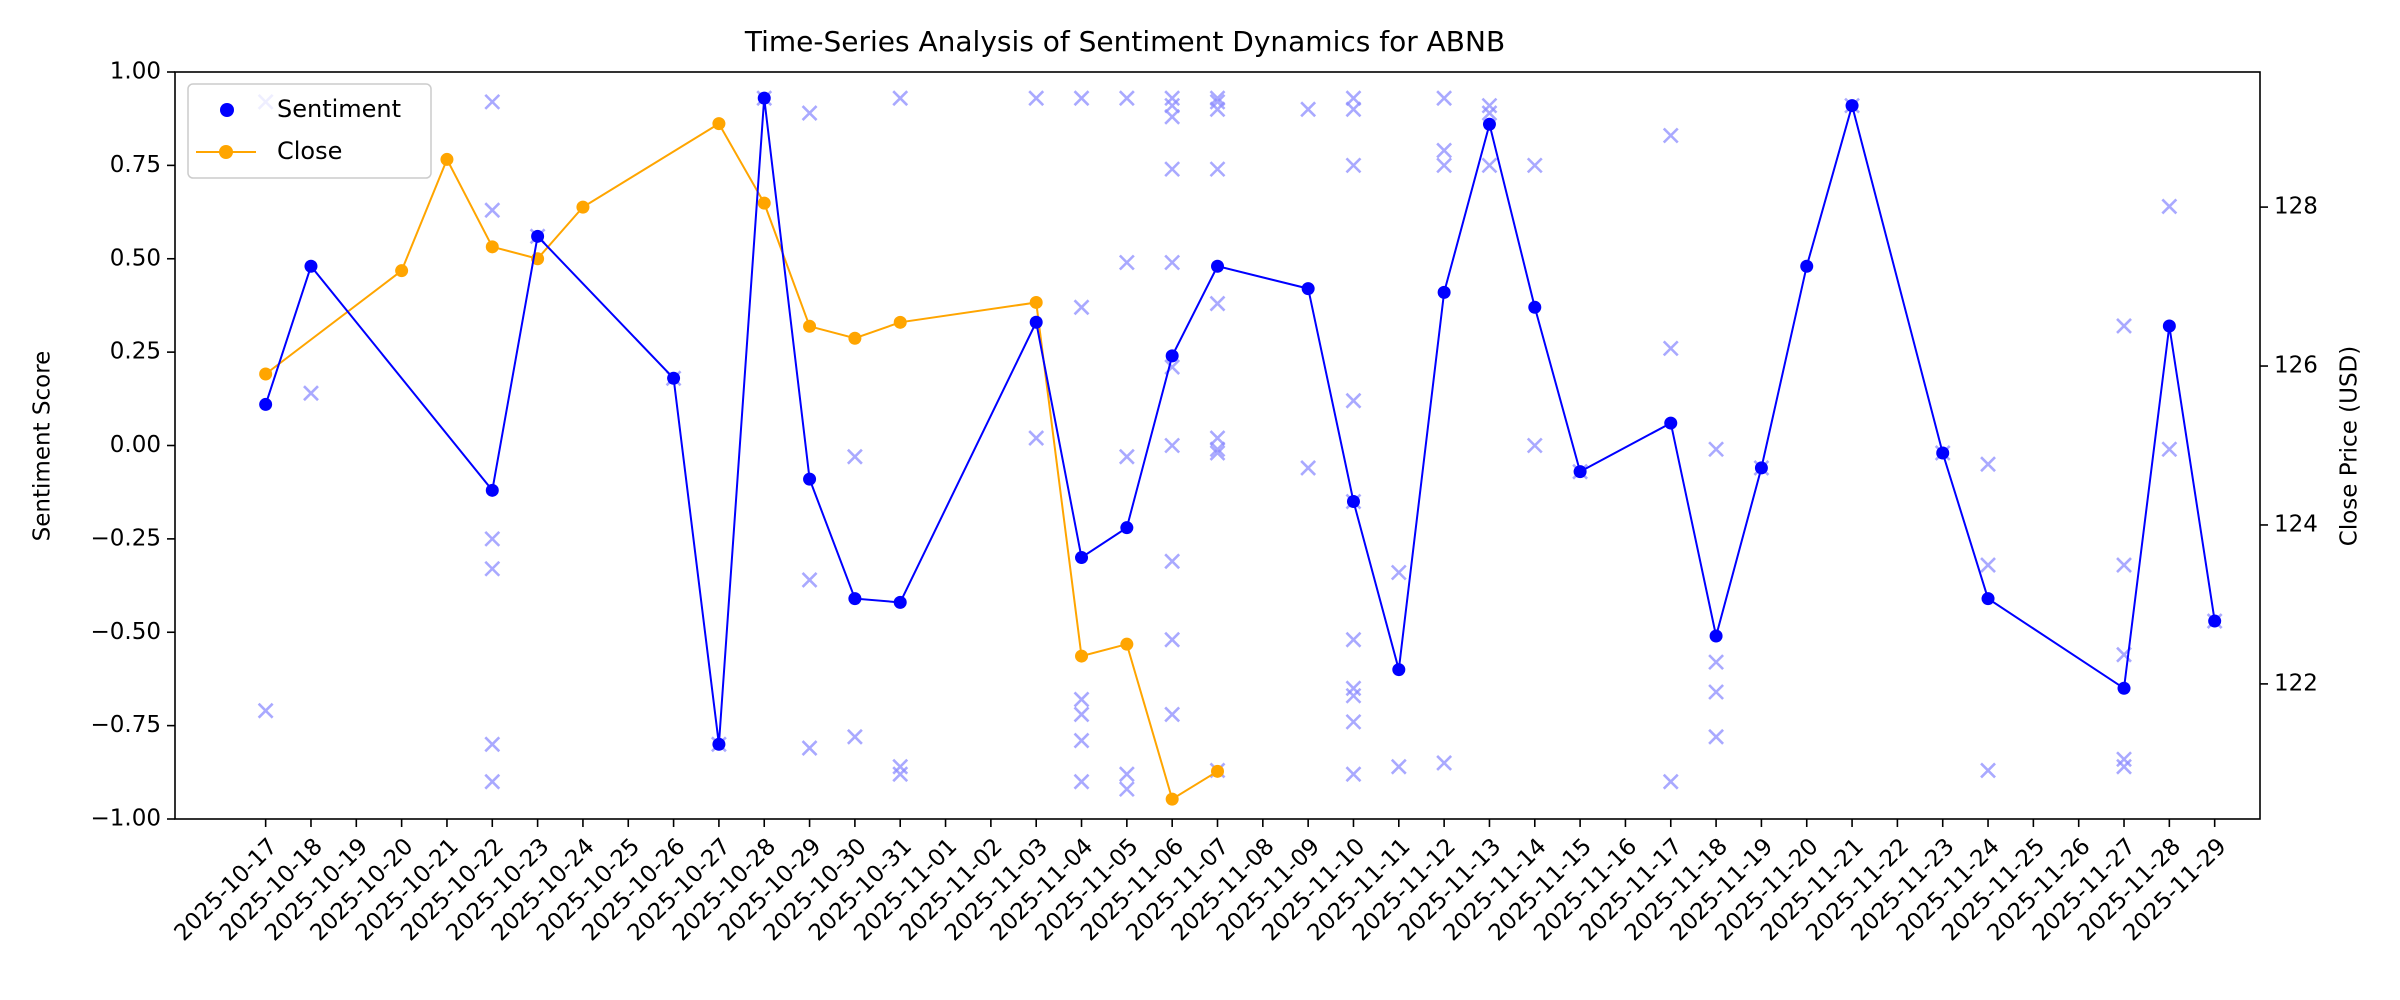 The width and height of the screenshot is (2400, 1000). I want to click on y-tick-label: −0.25, so click(126, 538).